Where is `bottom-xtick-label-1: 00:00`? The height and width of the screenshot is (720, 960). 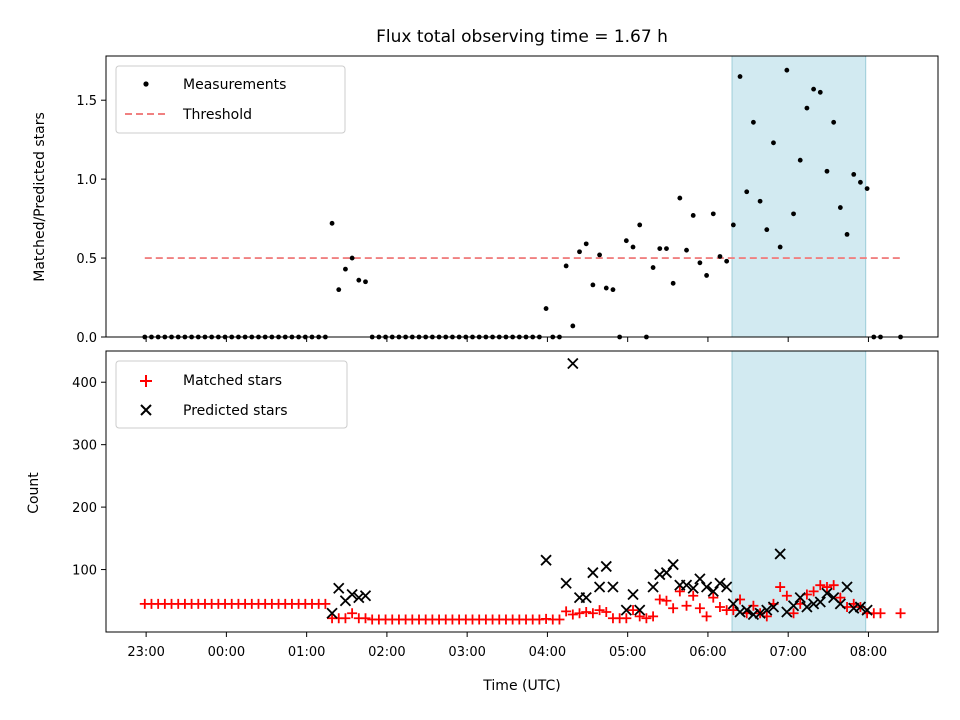
bottom-xtick-label-1: 00:00 is located at coordinates (226, 652).